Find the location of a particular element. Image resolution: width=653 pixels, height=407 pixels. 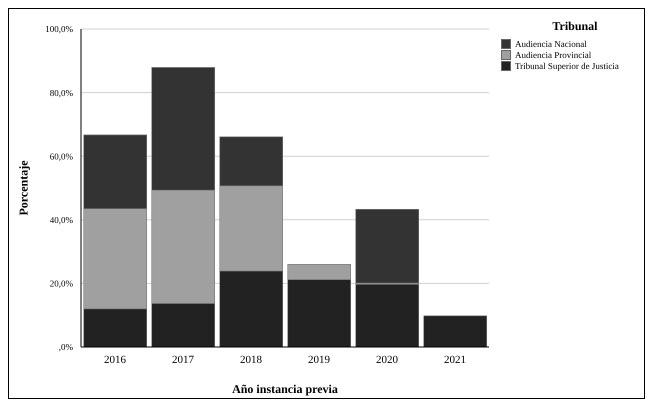

x-tick-label: 2018 is located at coordinates (251, 360).